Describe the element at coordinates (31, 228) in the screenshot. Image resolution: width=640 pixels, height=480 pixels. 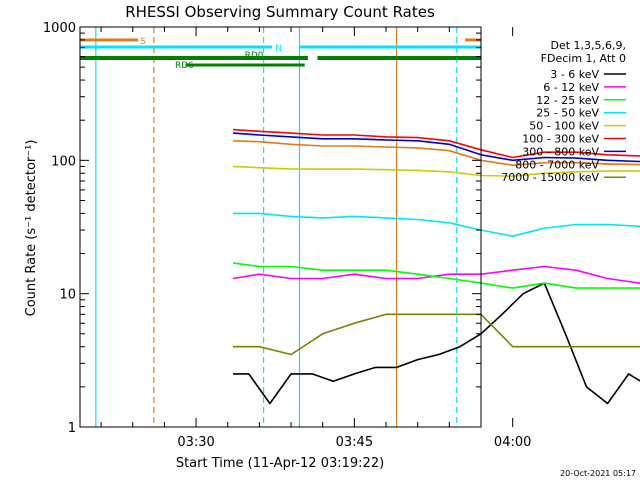
I see `y-axis-label: Count Rate (s⁻¹ detector⁻¹)` at that location.